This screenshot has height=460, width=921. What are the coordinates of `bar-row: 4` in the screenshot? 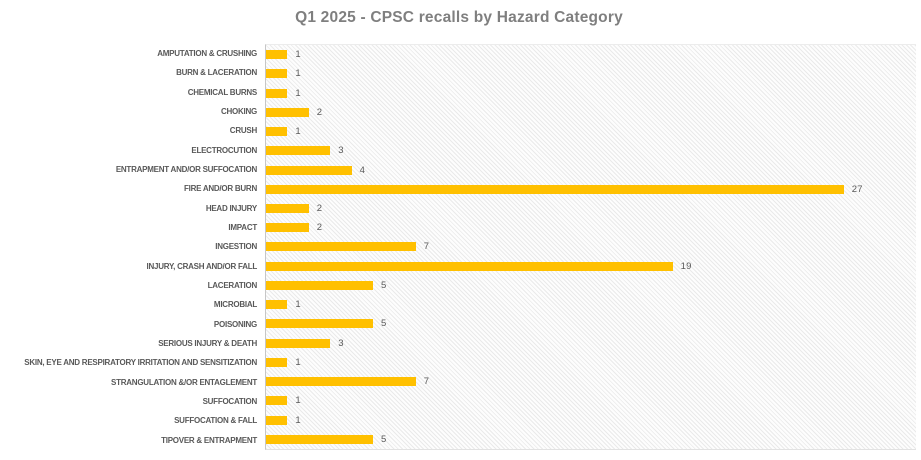 It's located at (591, 169).